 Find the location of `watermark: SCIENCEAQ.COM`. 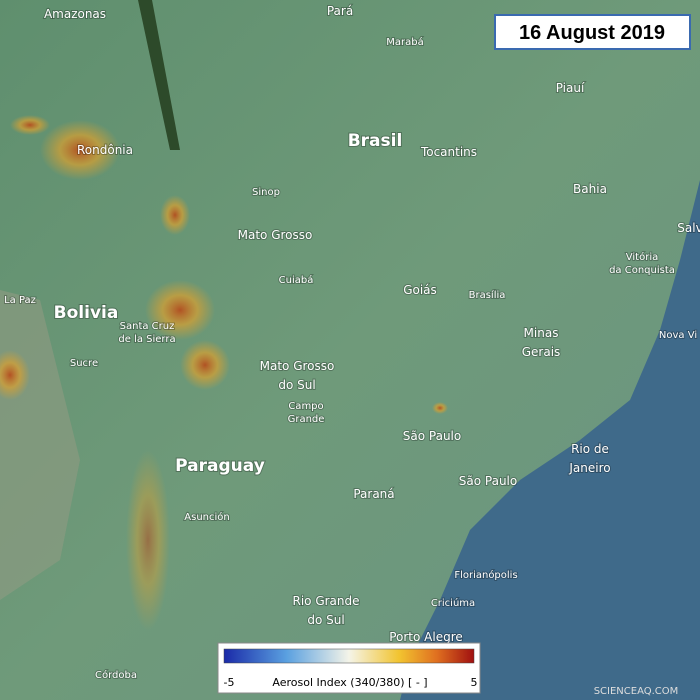

watermark: SCIENCEAQ.COM is located at coordinates (636, 691).